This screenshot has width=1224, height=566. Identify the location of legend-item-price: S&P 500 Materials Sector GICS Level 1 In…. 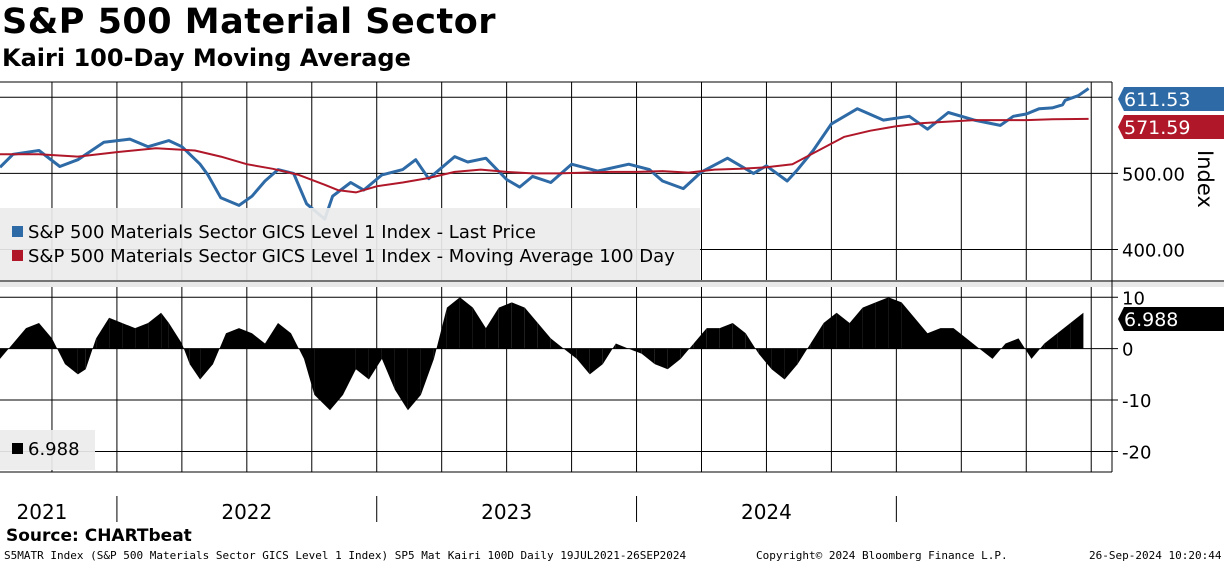
(274, 232).